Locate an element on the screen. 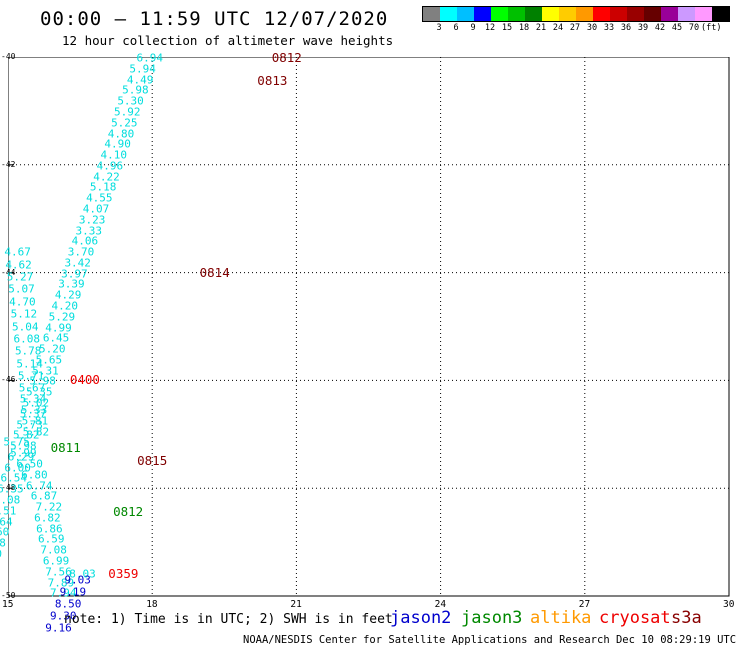 The width and height of the screenshot is (740, 650). wave-height-value: 9.03 is located at coordinates (77, 580).